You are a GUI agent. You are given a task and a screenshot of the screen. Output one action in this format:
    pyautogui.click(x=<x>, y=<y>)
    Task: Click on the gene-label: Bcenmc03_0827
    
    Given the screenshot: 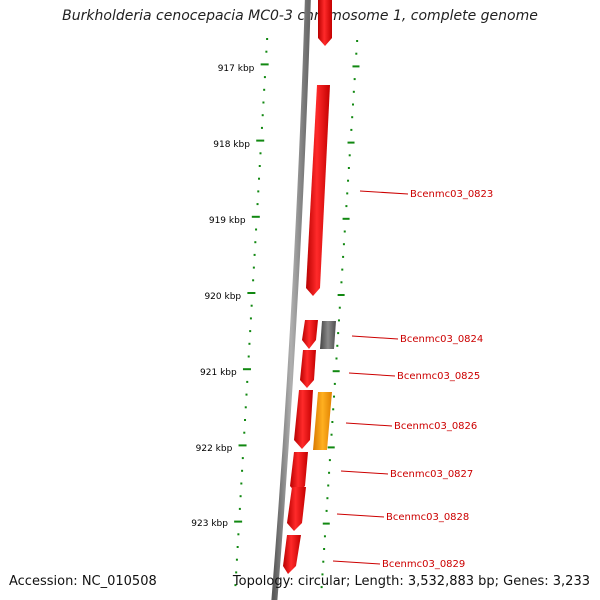 What is the action you would take?
    pyautogui.click(x=431, y=474)
    